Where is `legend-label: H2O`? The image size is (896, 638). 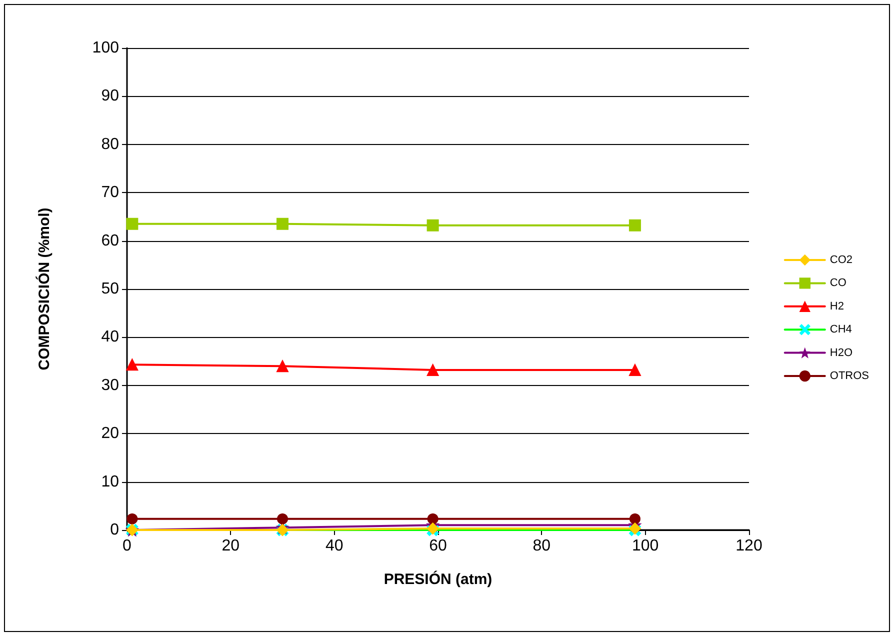
legend-label: H2O is located at coordinates (841, 352).